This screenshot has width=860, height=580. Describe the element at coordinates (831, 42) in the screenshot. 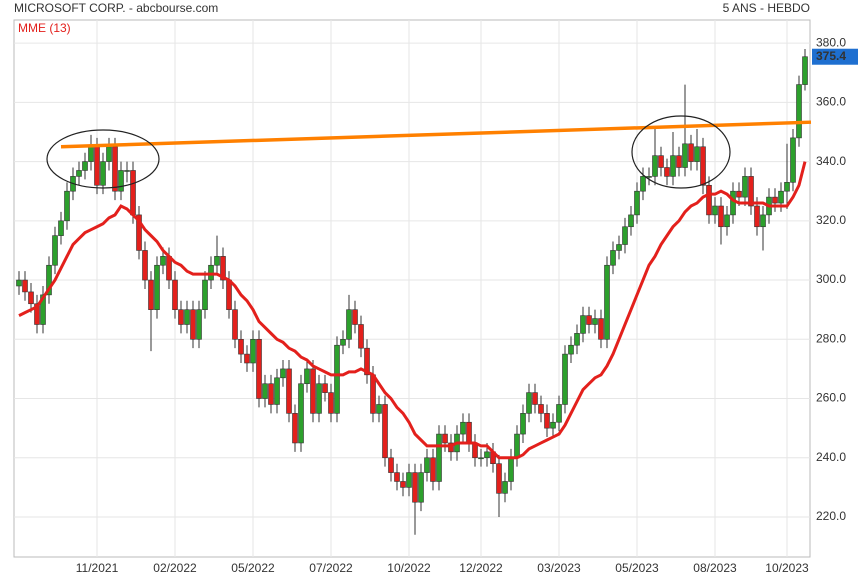

I see `y-tick-label: 380.0` at that location.